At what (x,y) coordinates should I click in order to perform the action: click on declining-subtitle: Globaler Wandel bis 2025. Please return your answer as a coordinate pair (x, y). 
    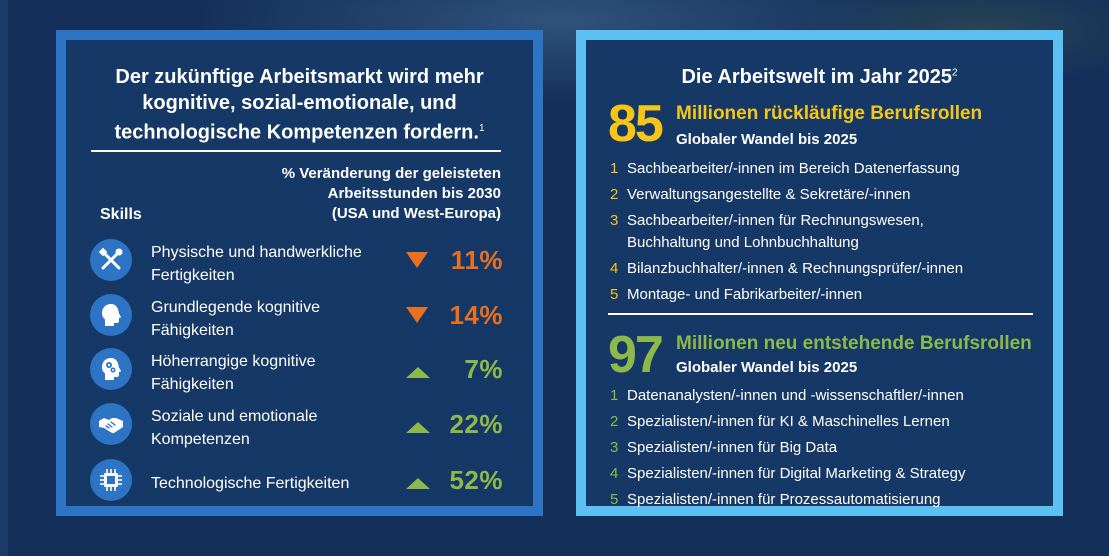
    Looking at the image, I should click on (767, 139).